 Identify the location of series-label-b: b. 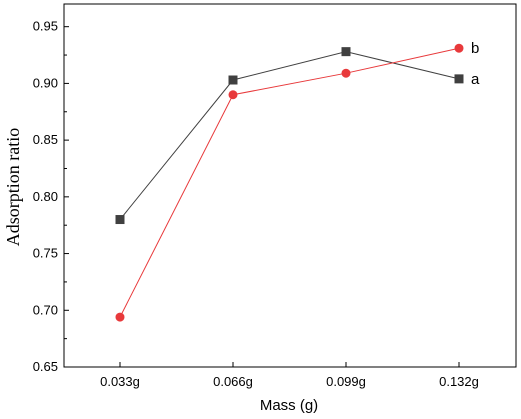
(475, 48).